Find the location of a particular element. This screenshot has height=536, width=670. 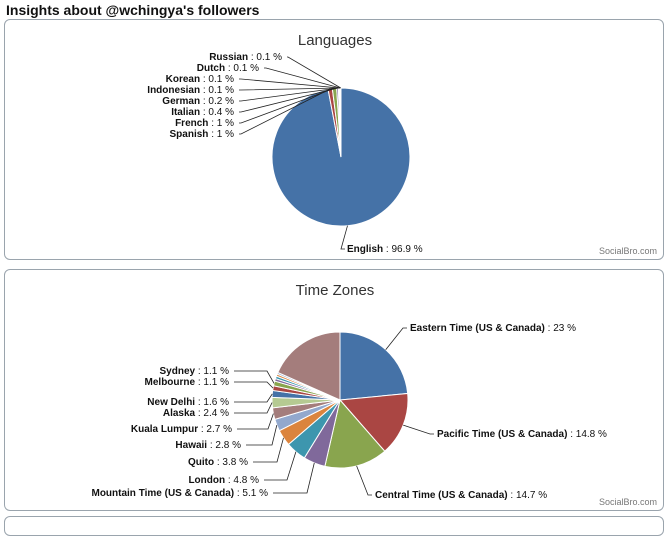

slice-label-london: London : 4.8 % is located at coordinates (223, 480).